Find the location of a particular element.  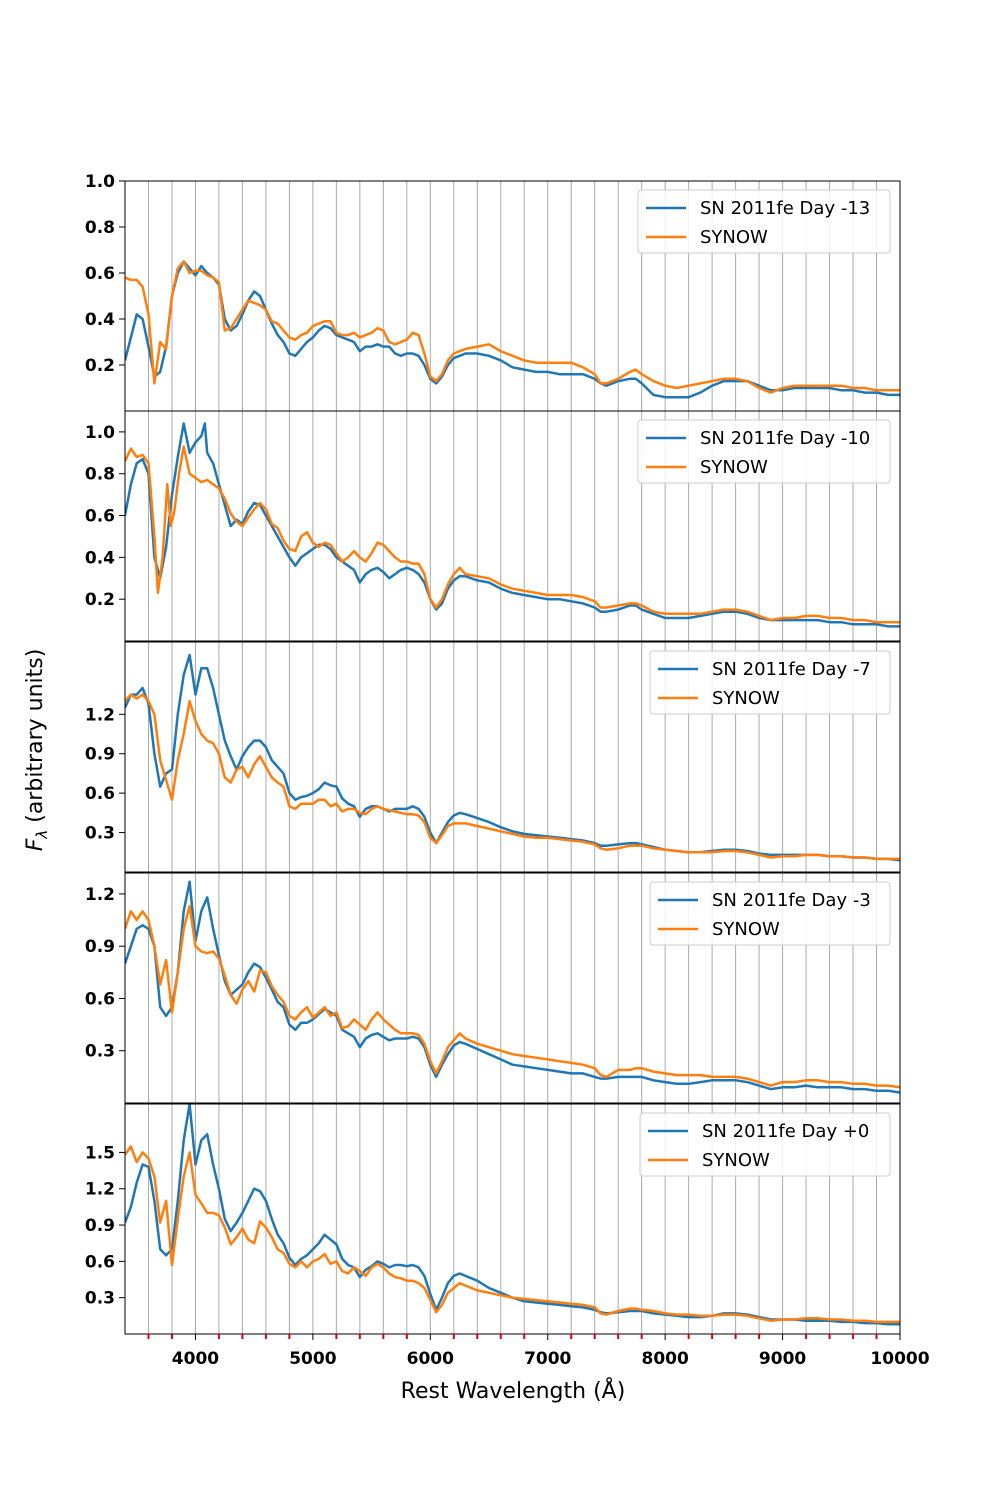

legend: SN 2011fe Day -7 SYNOW is located at coordinates (770, 682).